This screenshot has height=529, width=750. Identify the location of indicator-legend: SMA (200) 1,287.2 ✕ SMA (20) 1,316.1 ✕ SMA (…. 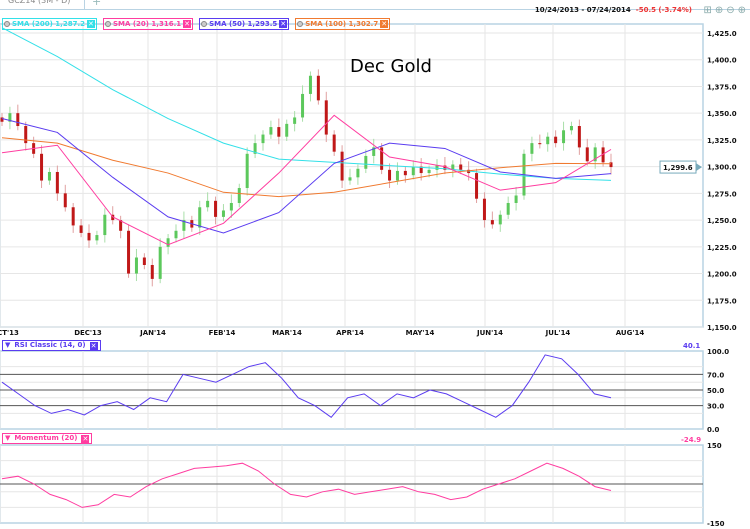
(196, 24).